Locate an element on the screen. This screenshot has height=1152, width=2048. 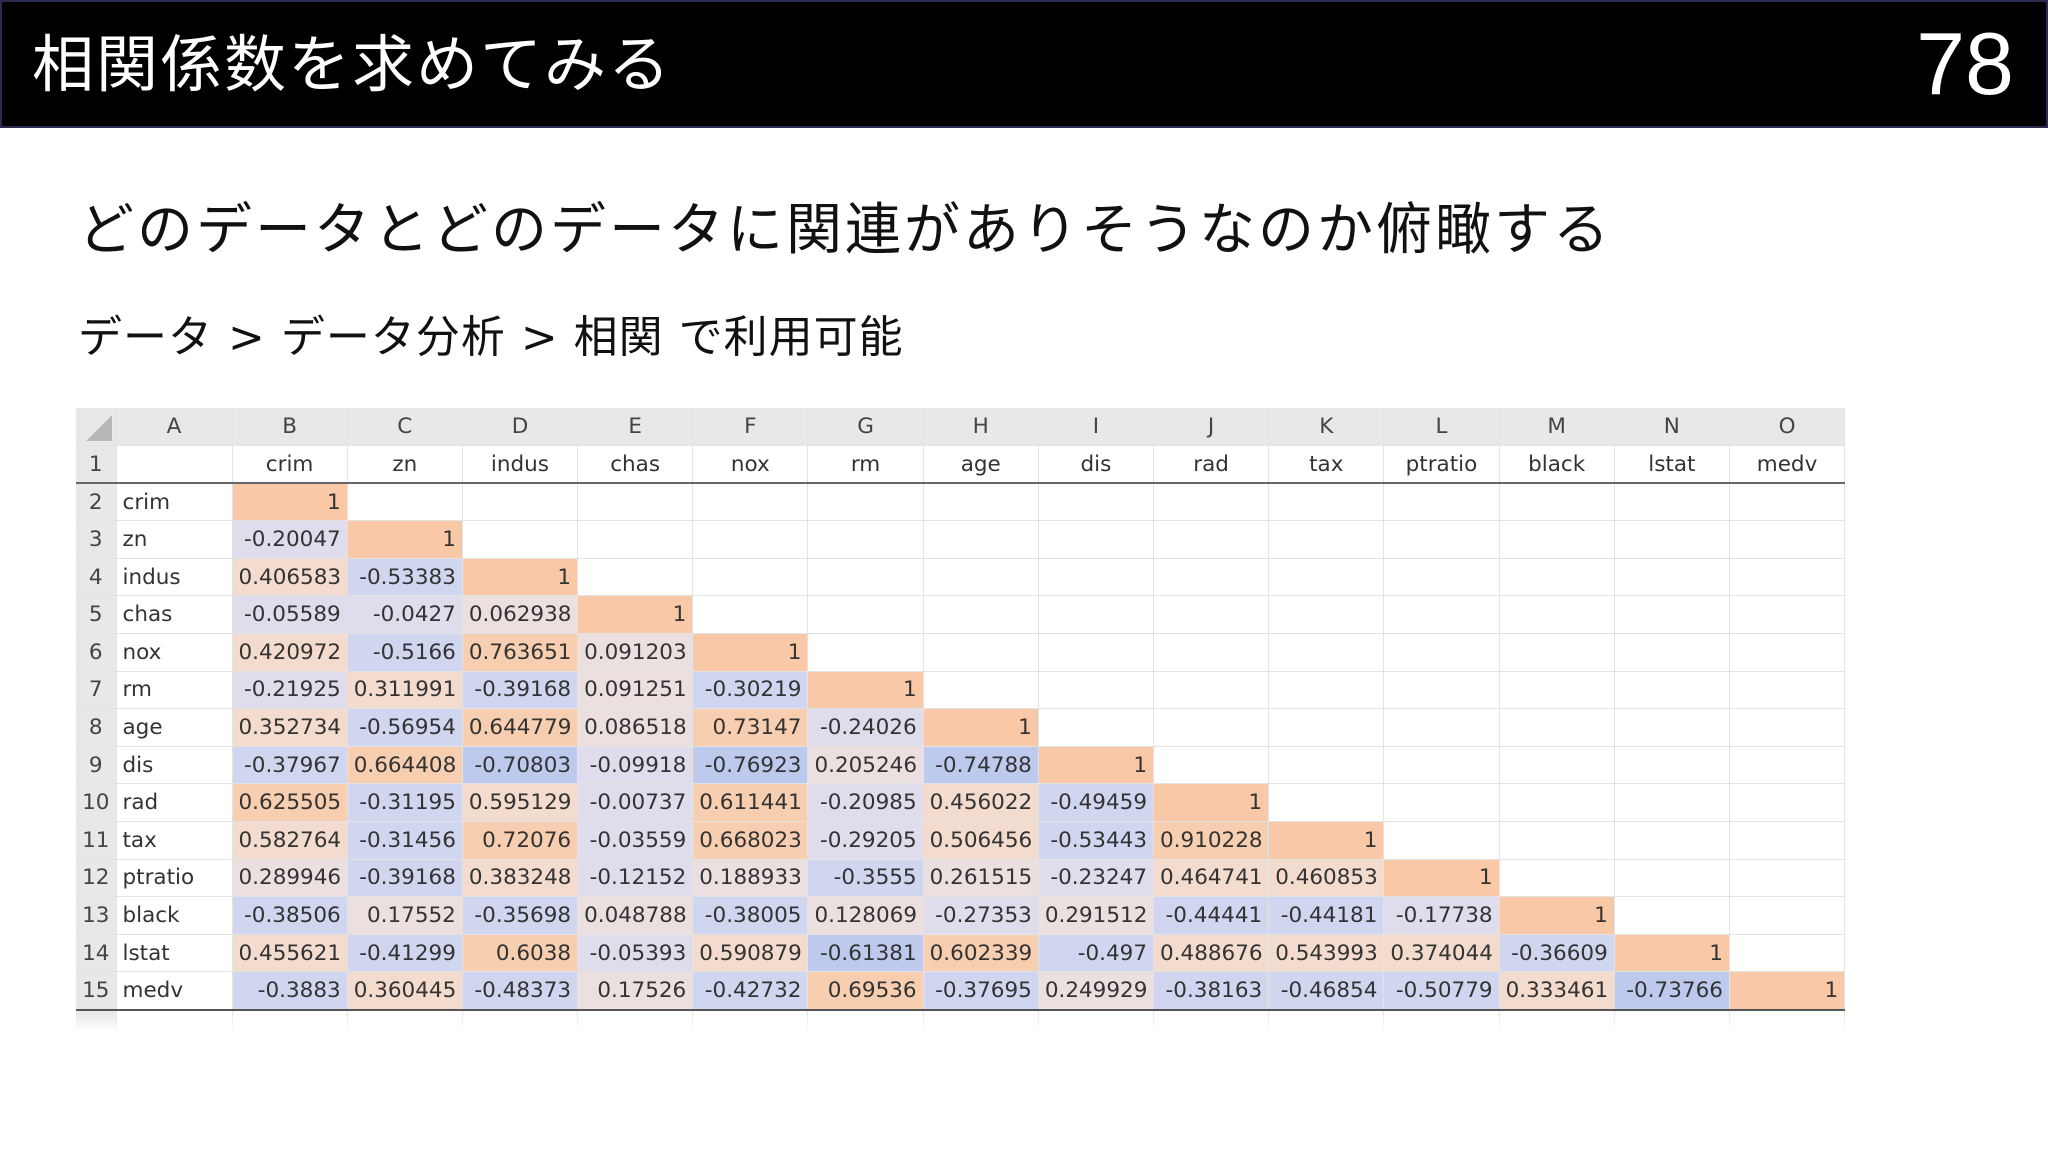
column-header-g: G is located at coordinates (865, 427).